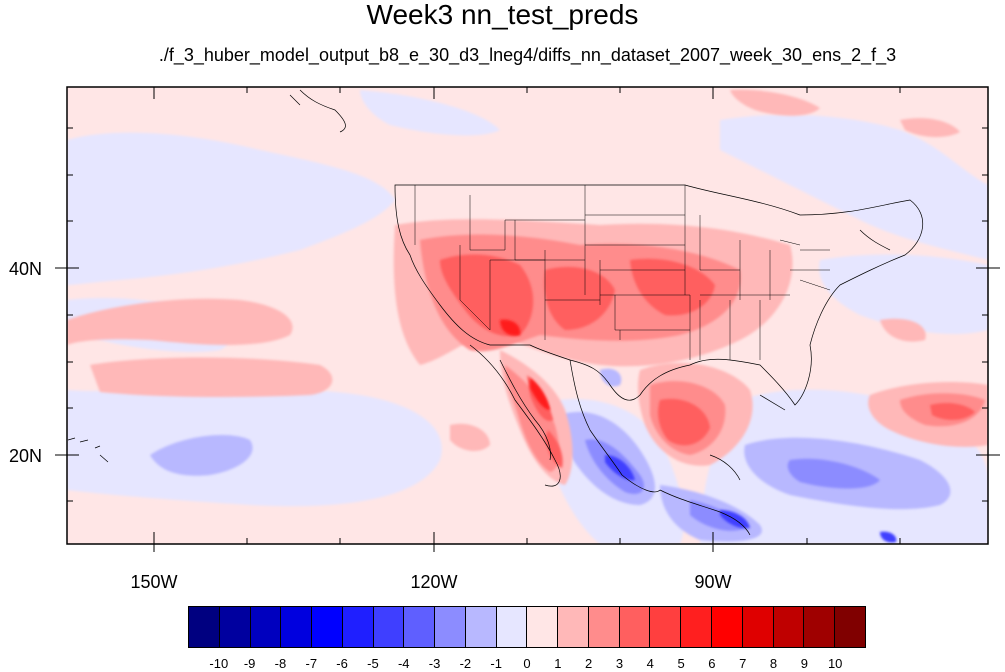  Describe the element at coordinates (496, 663) in the screenshot. I see `colorbar-label: -1` at that location.